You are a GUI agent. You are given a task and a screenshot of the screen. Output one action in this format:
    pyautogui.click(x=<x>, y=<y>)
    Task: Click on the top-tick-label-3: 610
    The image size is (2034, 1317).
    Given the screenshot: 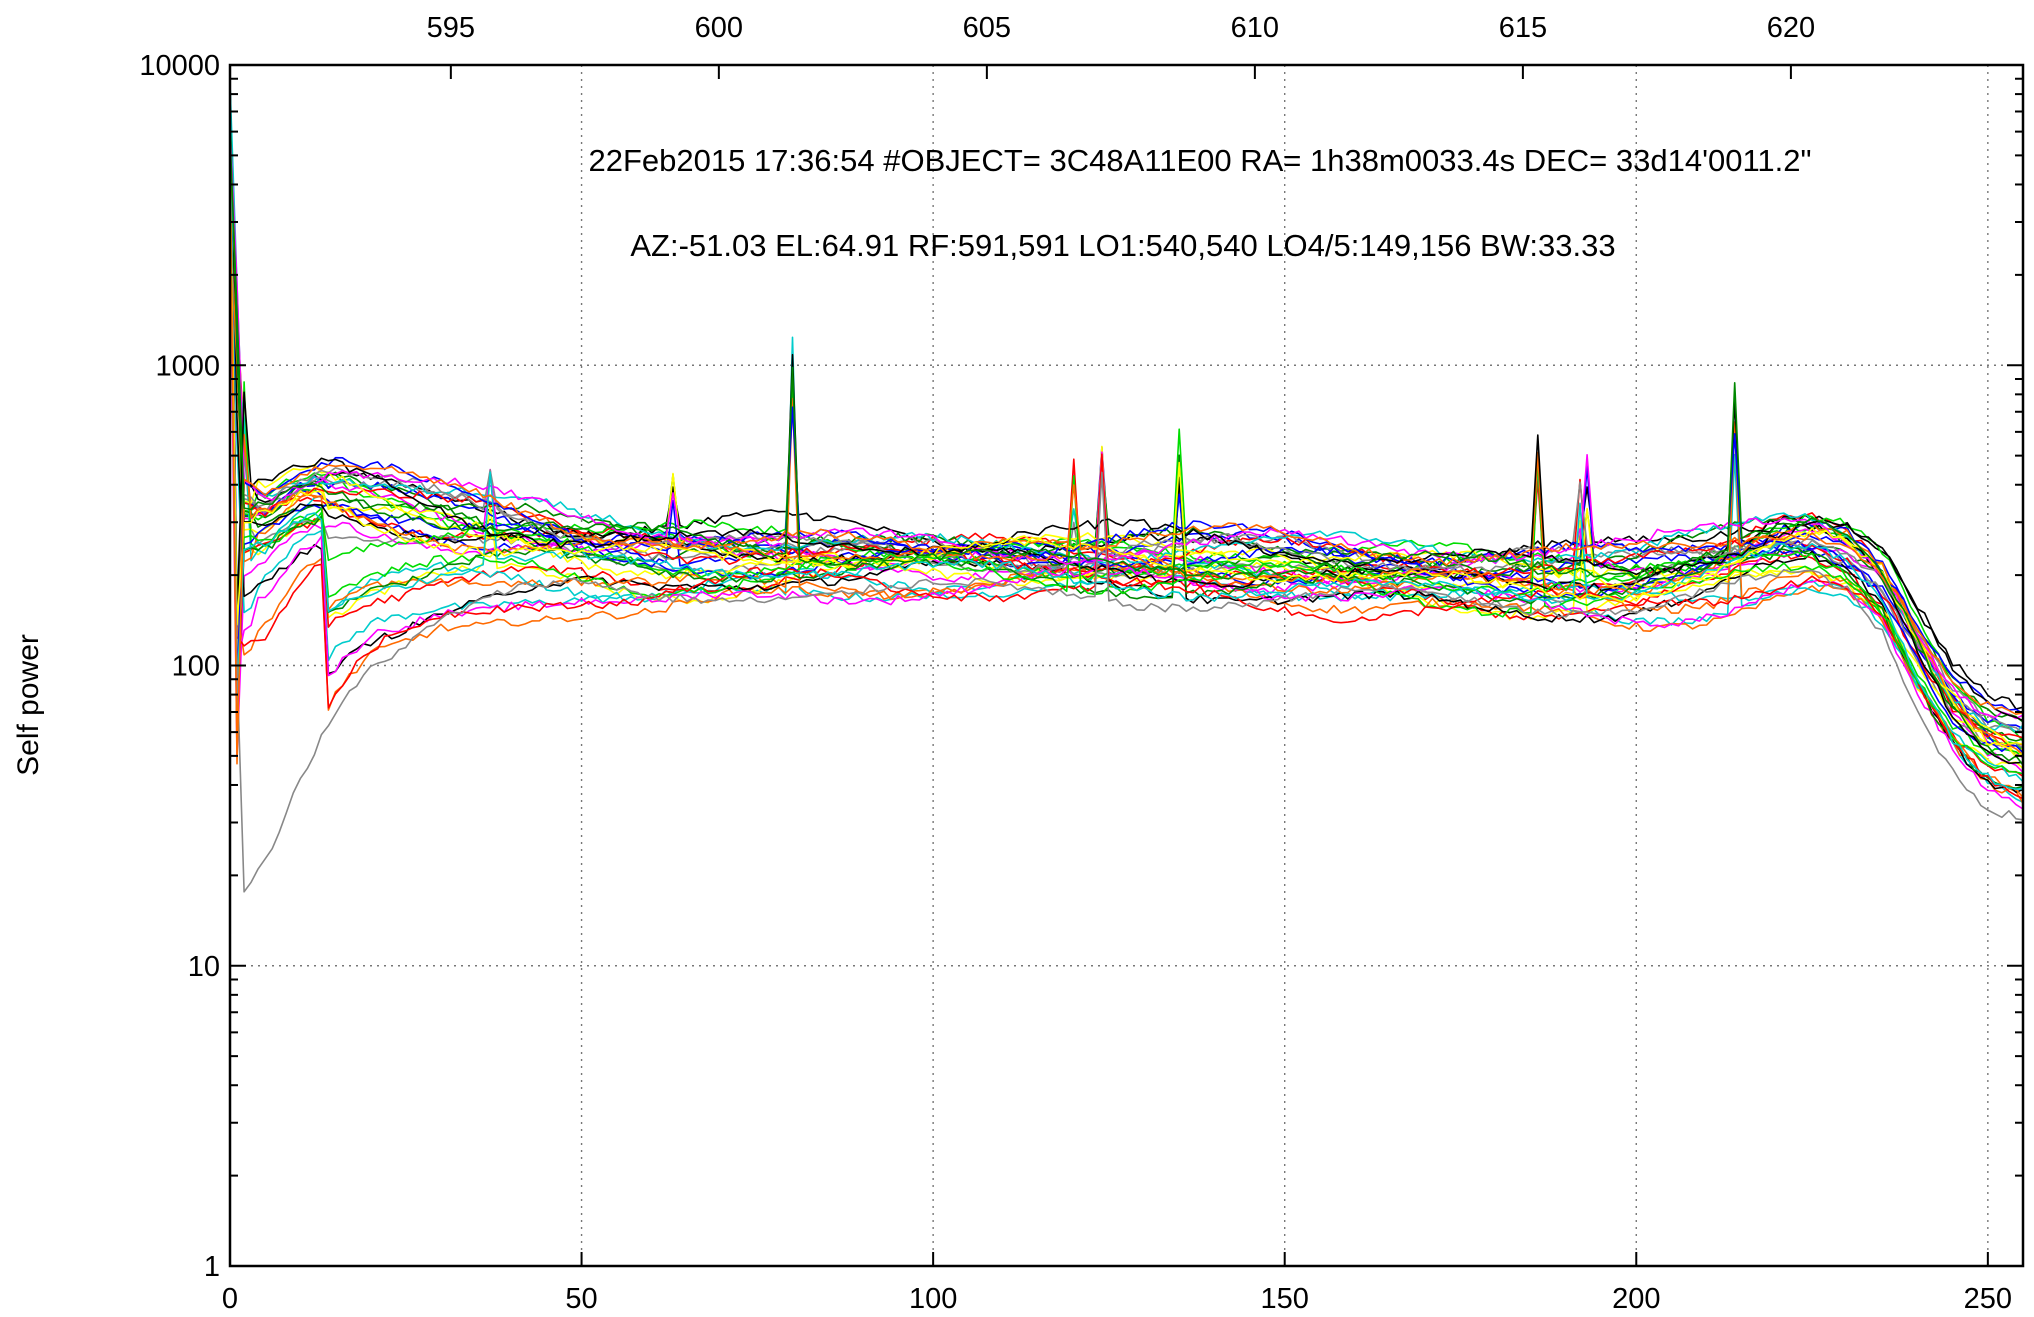 What is the action you would take?
    pyautogui.click(x=1255, y=28)
    